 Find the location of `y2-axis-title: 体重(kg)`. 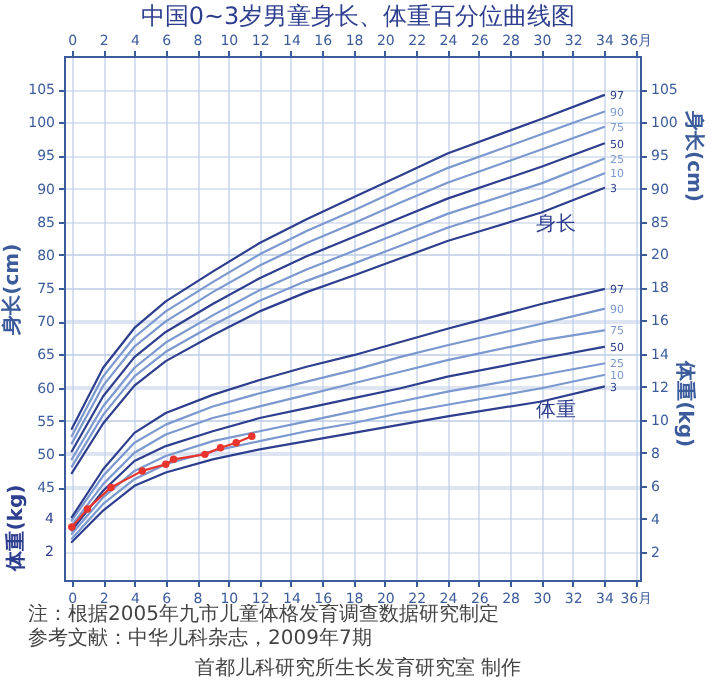

y2-axis-title: 体重(kg) is located at coordinates (684, 403).